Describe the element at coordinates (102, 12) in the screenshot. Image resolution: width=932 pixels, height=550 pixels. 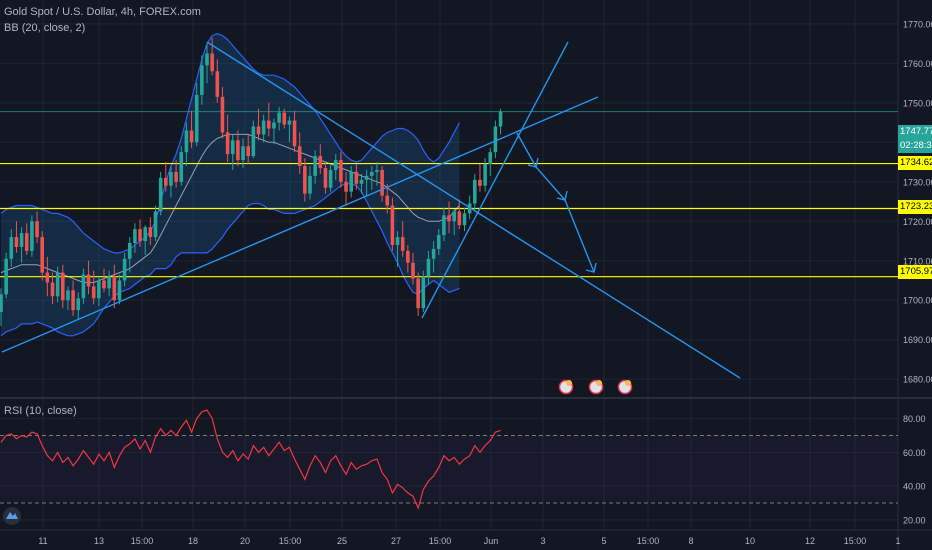
I see `symbol-title: Gold Spot / U.S. Dollar, 4h, FOREX.com` at that location.